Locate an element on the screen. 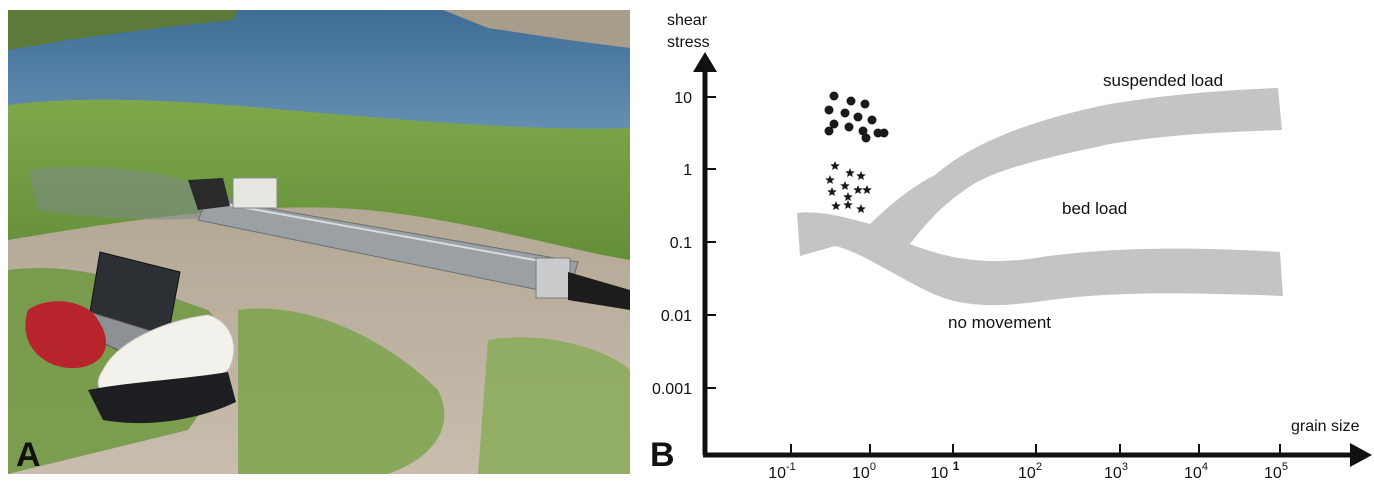  y-tick-label: 0.1 is located at coordinates (681, 243).